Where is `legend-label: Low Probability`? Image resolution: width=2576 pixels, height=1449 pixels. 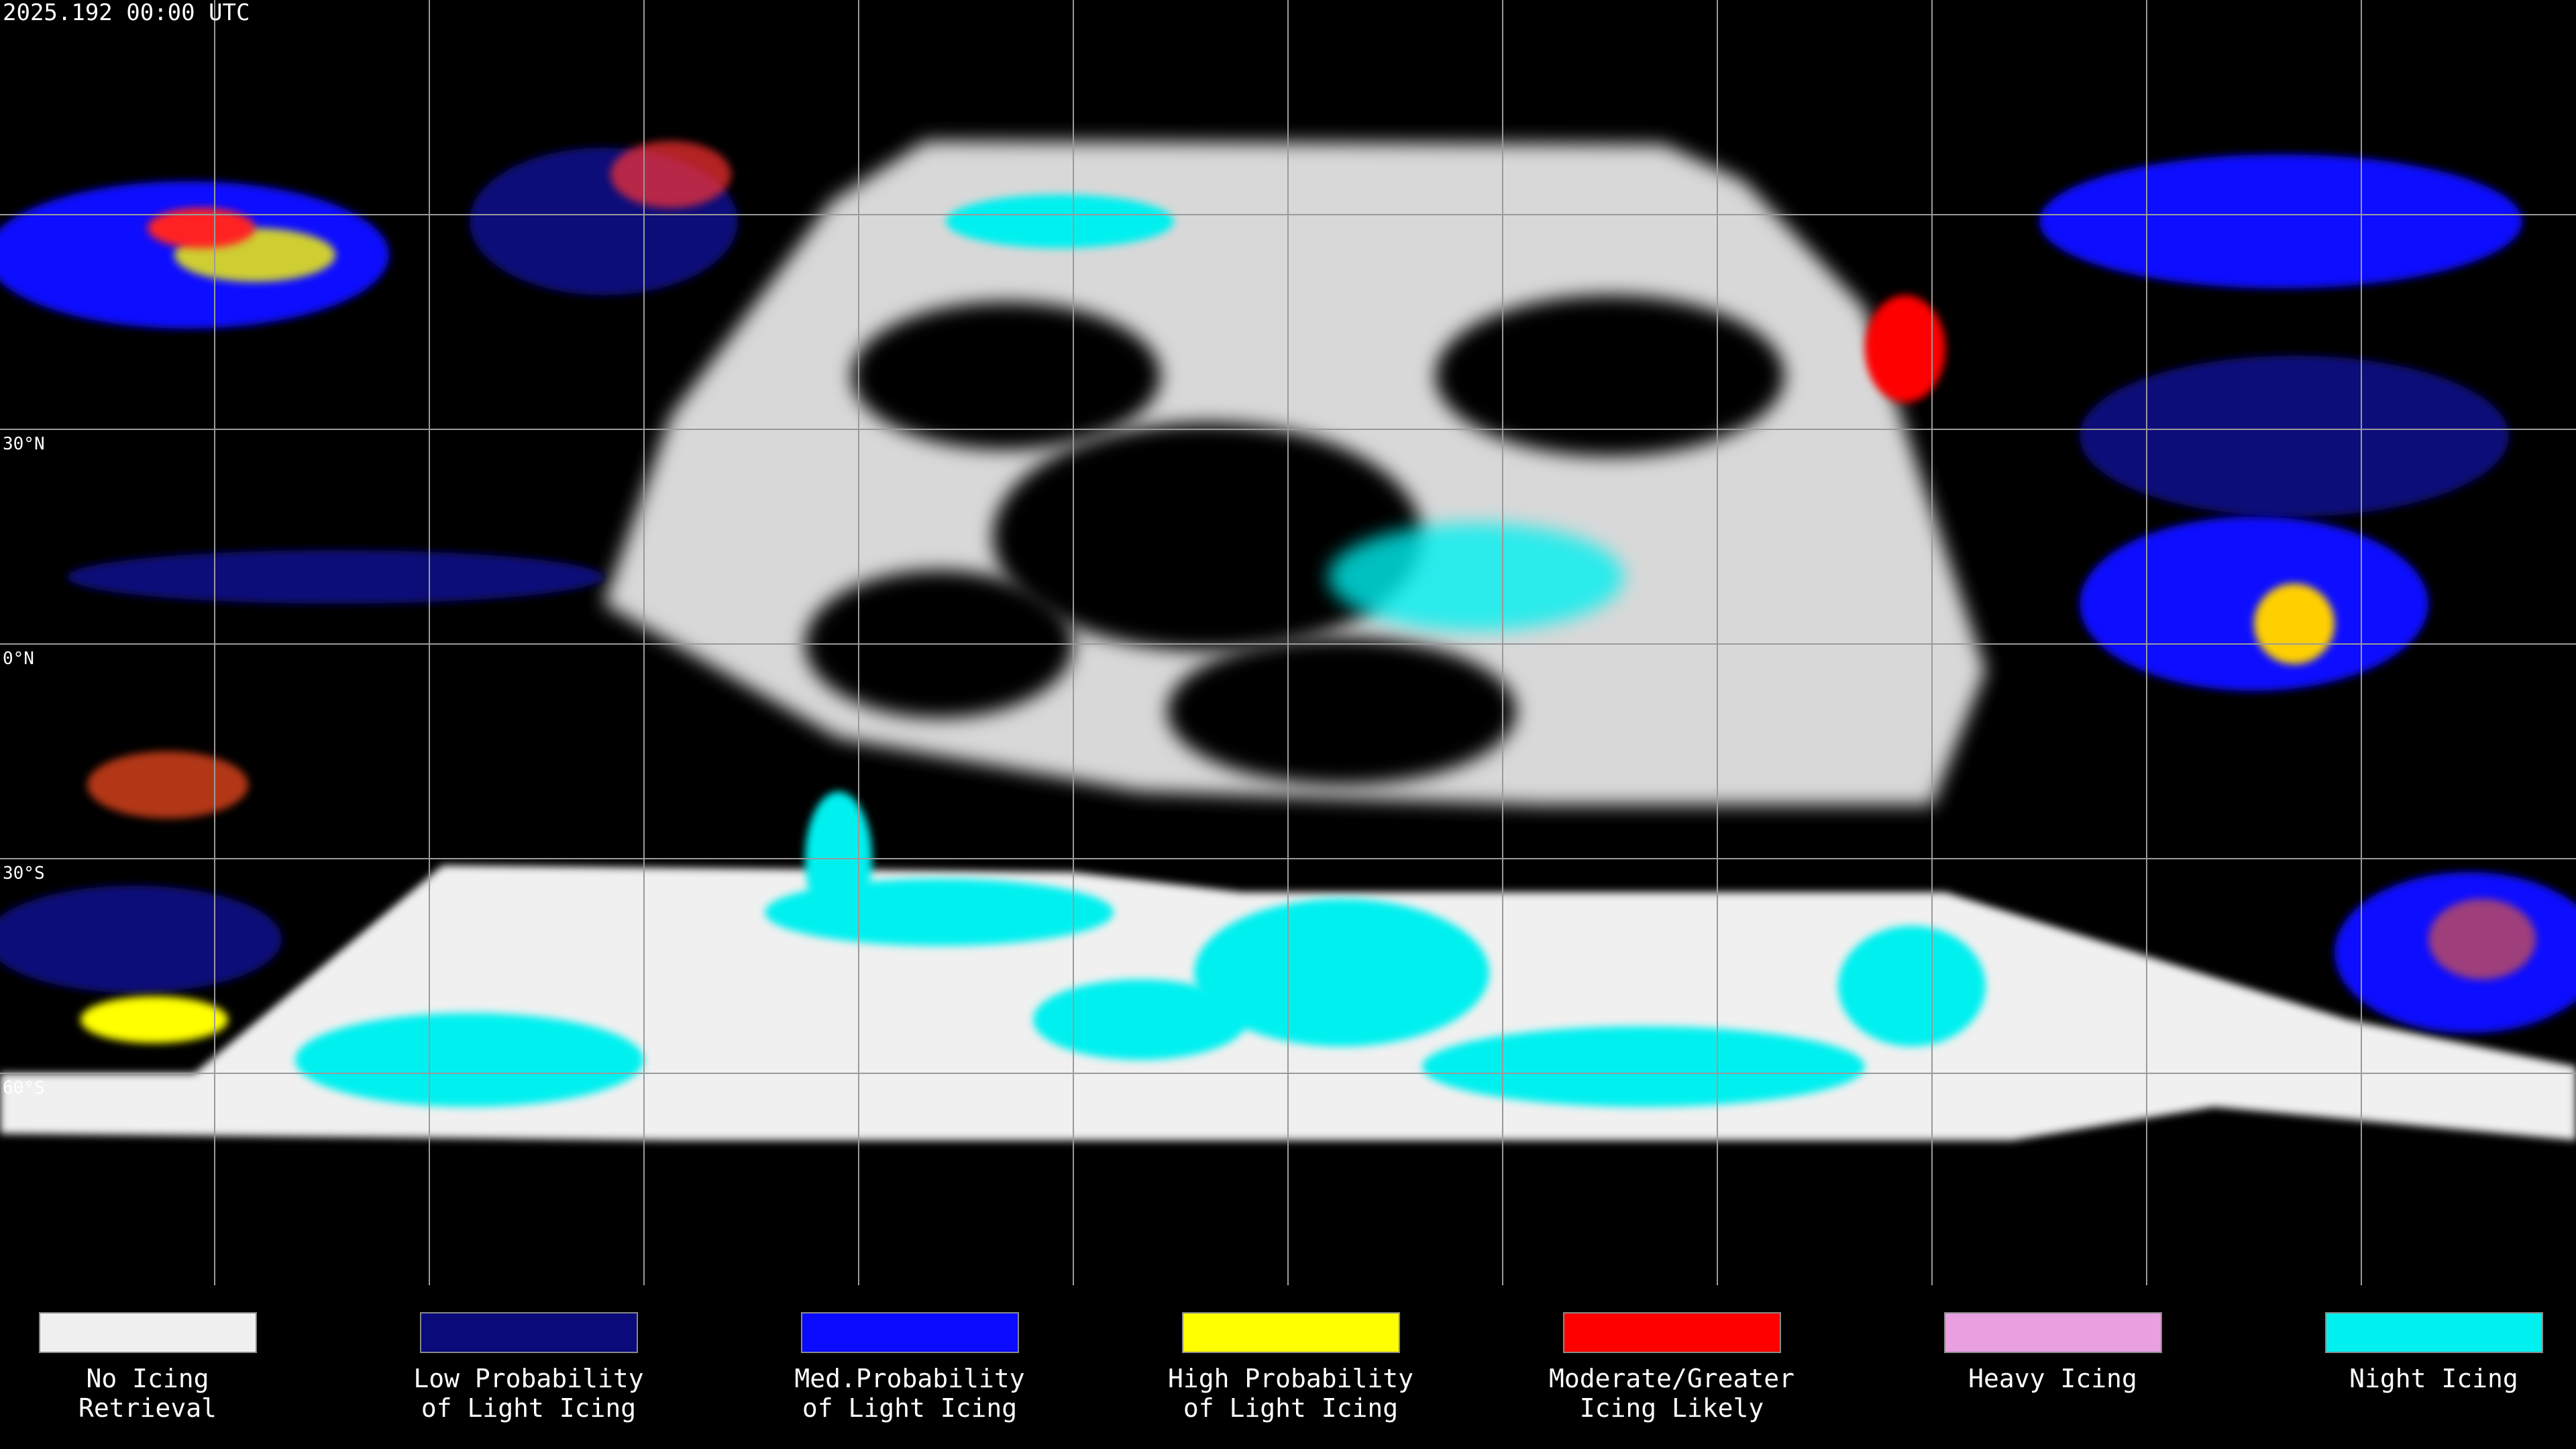
legend-label: Low Probability is located at coordinates (528, 1378).